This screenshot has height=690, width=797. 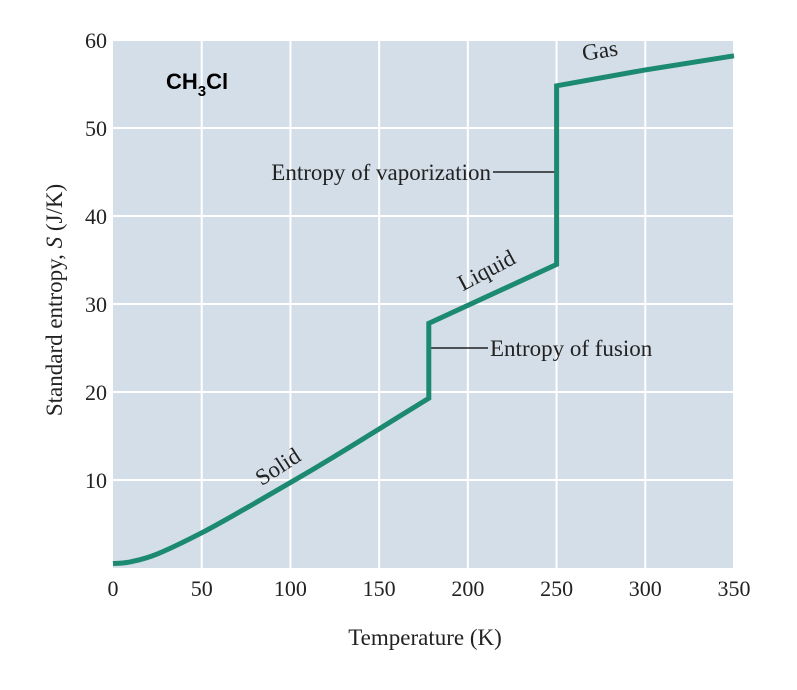 I want to click on x-tick-label: 50, so click(x=202, y=588).